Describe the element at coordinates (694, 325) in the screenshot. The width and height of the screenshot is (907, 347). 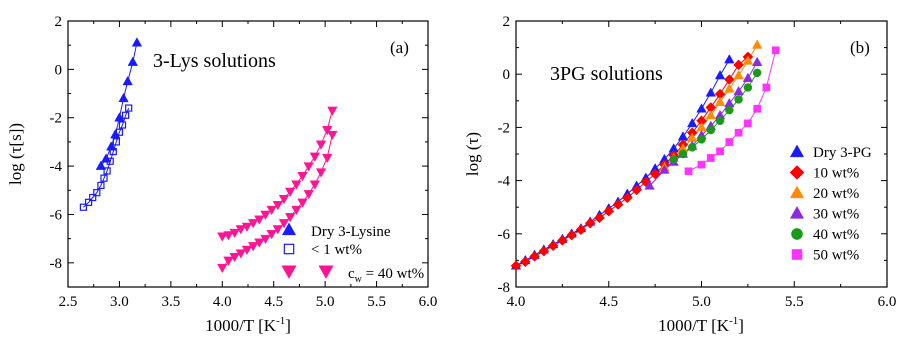
I see `x-axis-label-b-main: 1000/T [K` at that location.